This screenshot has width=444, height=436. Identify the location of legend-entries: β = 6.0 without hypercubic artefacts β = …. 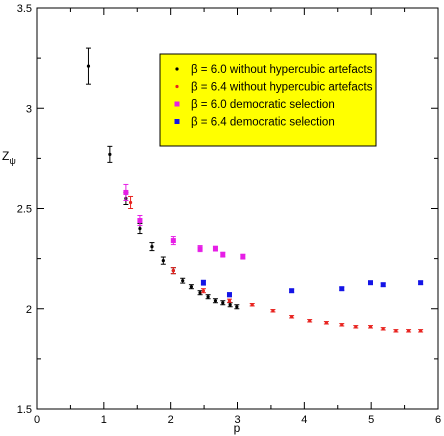
(273, 96).